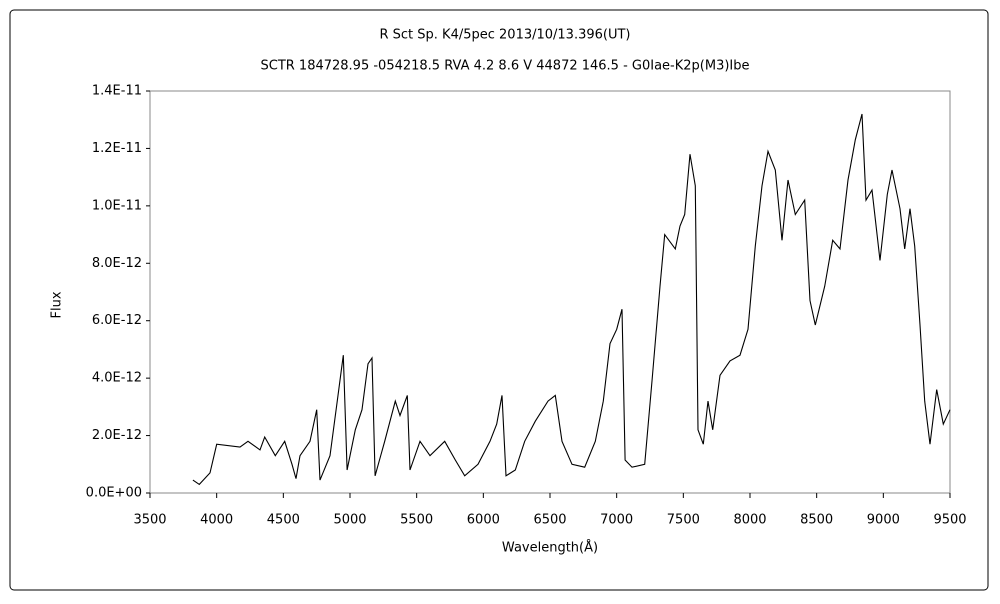 The image size is (1000, 604). Describe the element at coordinates (949, 520) in the screenshot. I see `x-tick-label: 9500` at that location.